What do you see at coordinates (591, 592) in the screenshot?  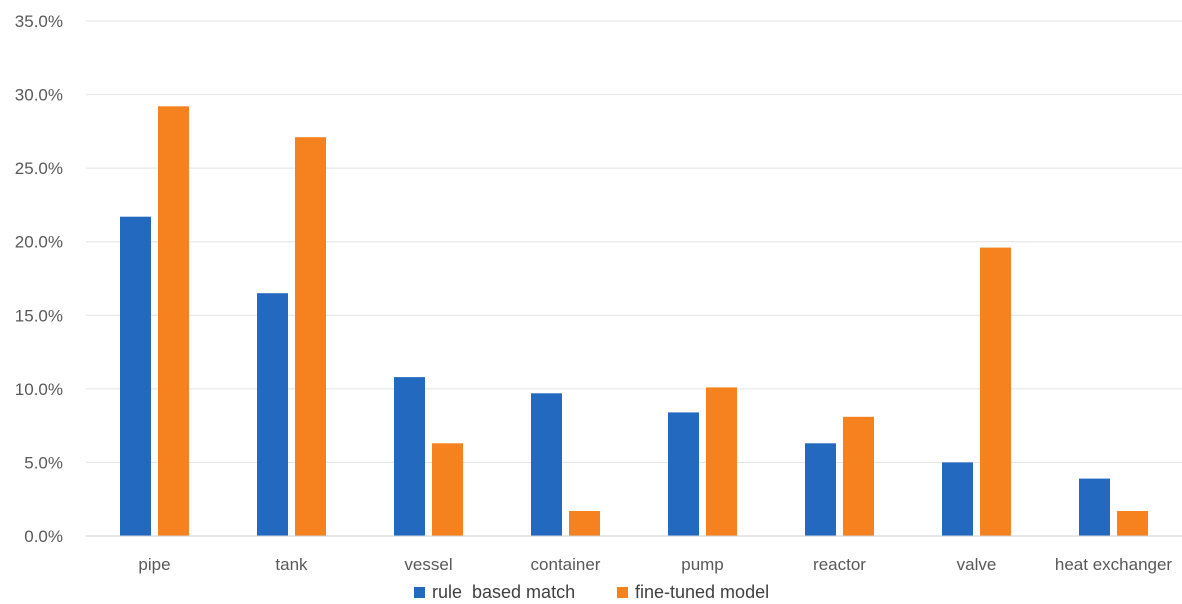 I see `legend: rule based match fine-tuned model` at bounding box center [591, 592].